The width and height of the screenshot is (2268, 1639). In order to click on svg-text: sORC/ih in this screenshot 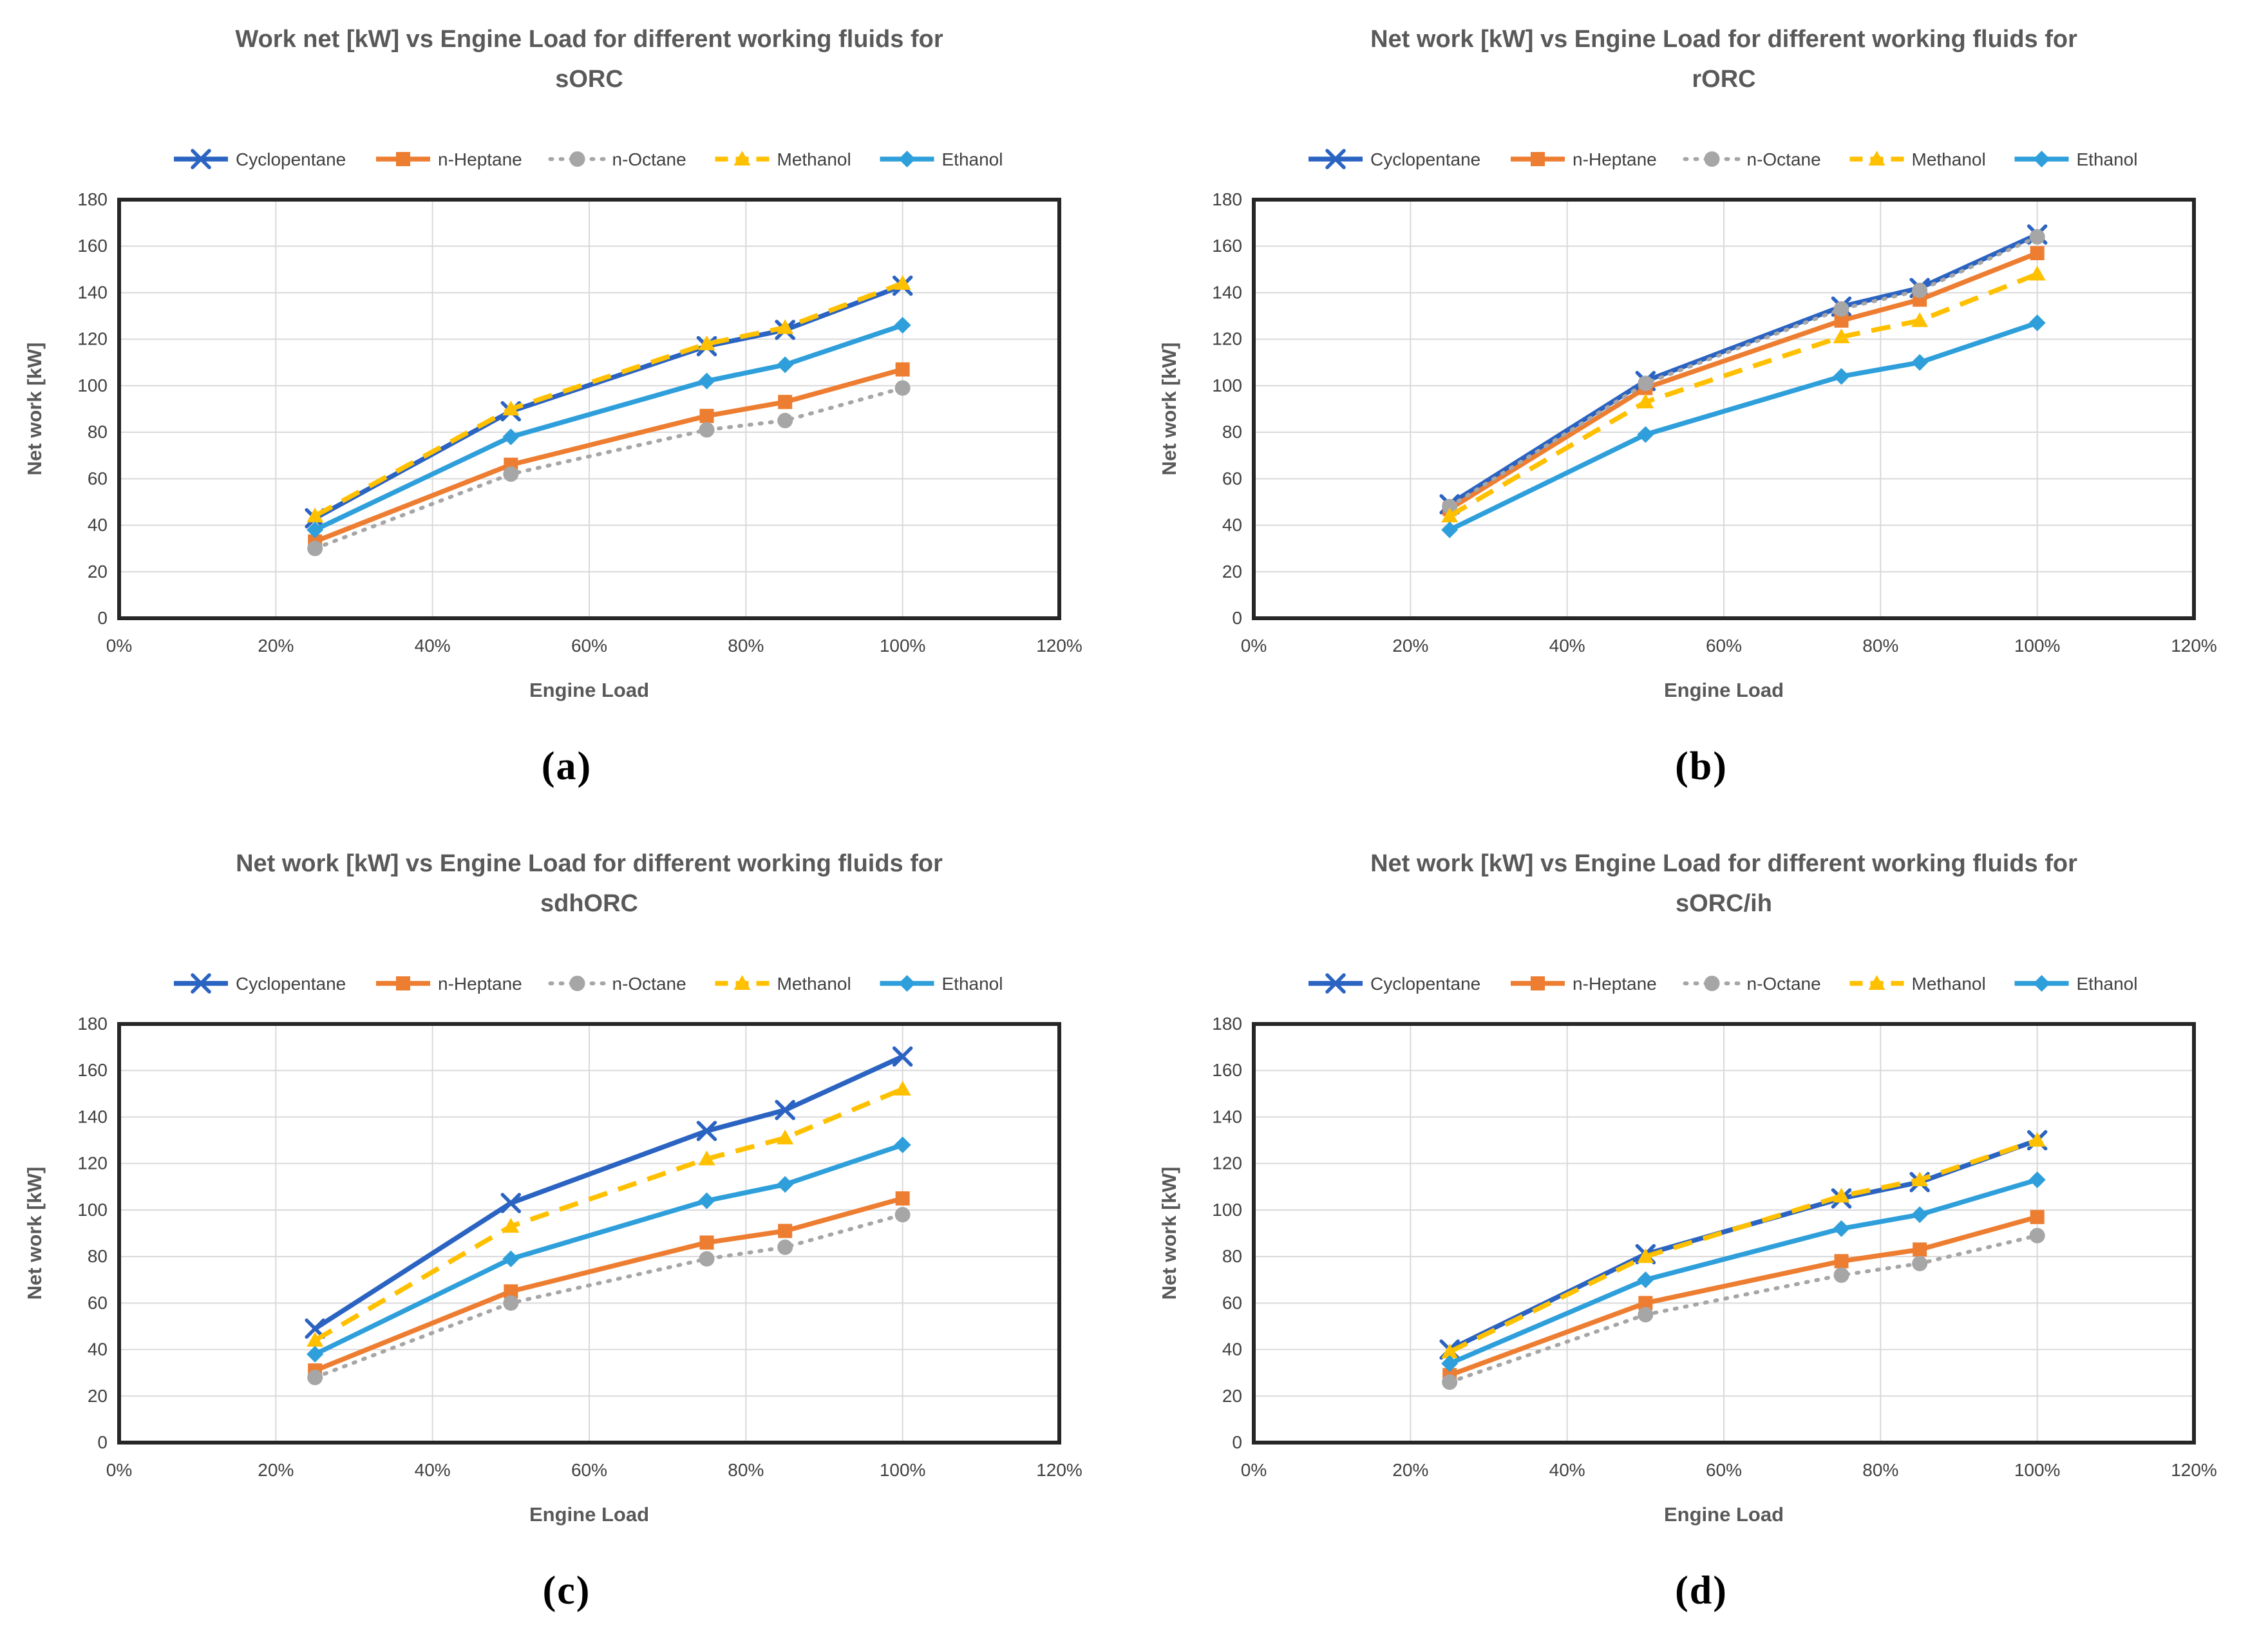, I will do `click(1724, 903)`.